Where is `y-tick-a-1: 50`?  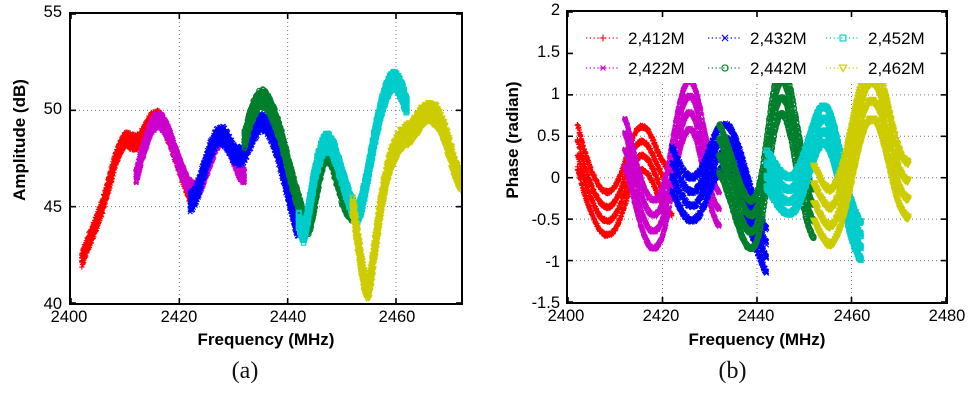 y-tick-a-1: 50 is located at coordinates (35, 109).